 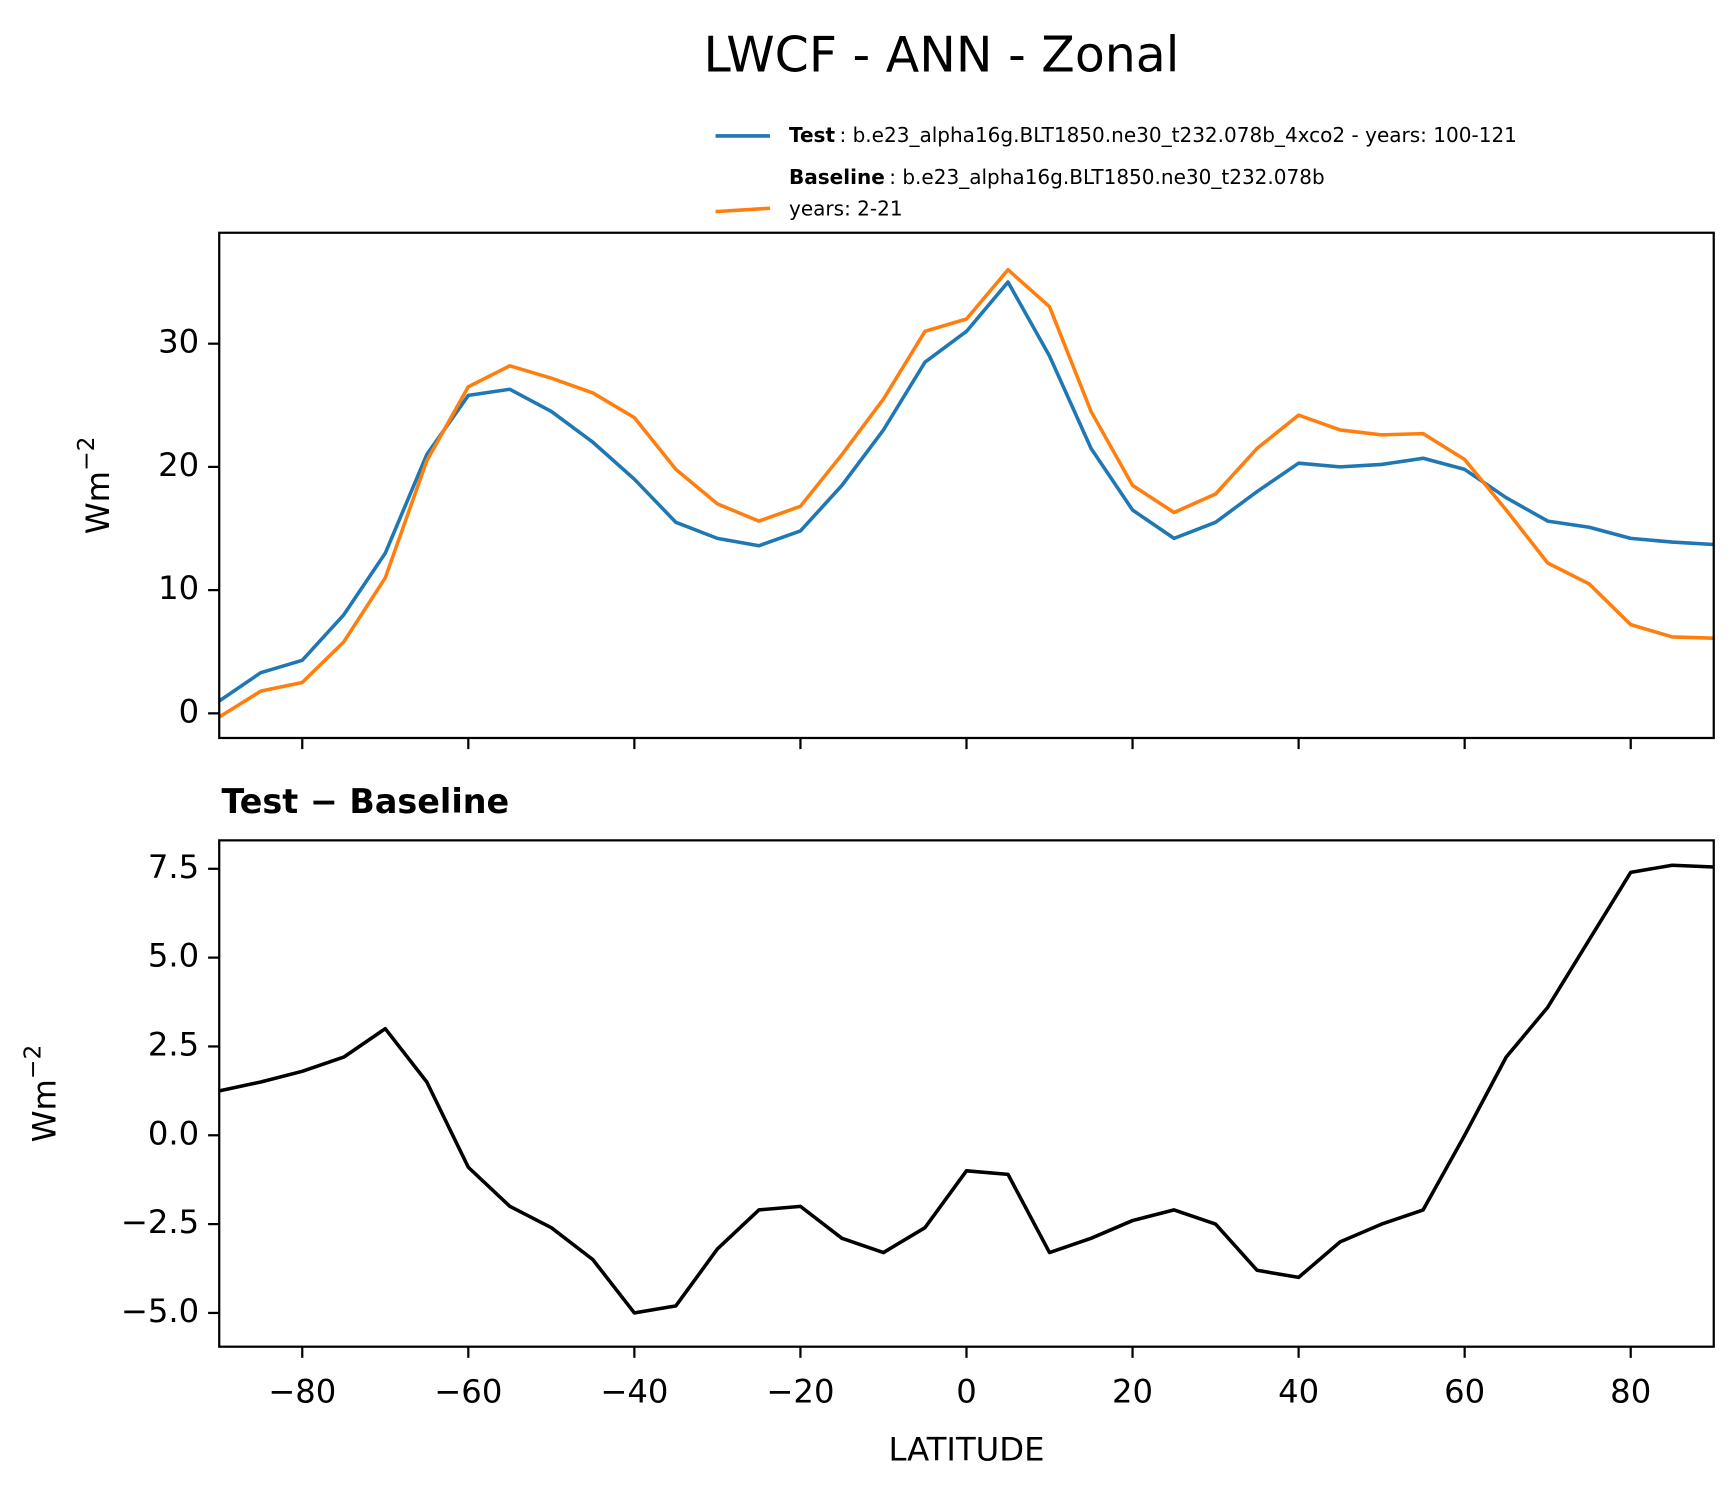 What do you see at coordinates (743, 210) in the screenshot?
I see `legend-swatch` at bounding box center [743, 210].